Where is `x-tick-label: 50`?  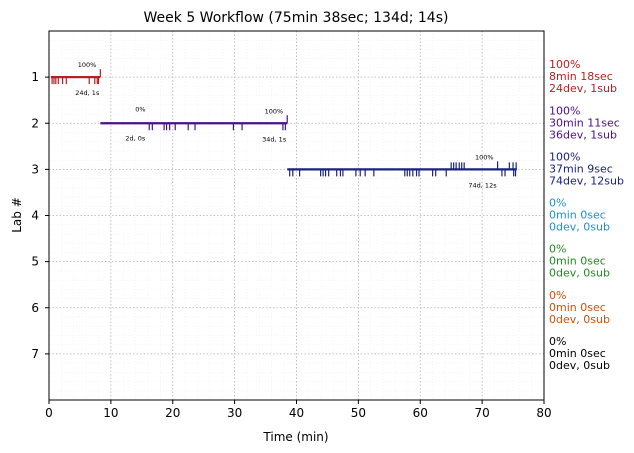
x-tick-label: 50 is located at coordinates (358, 413).